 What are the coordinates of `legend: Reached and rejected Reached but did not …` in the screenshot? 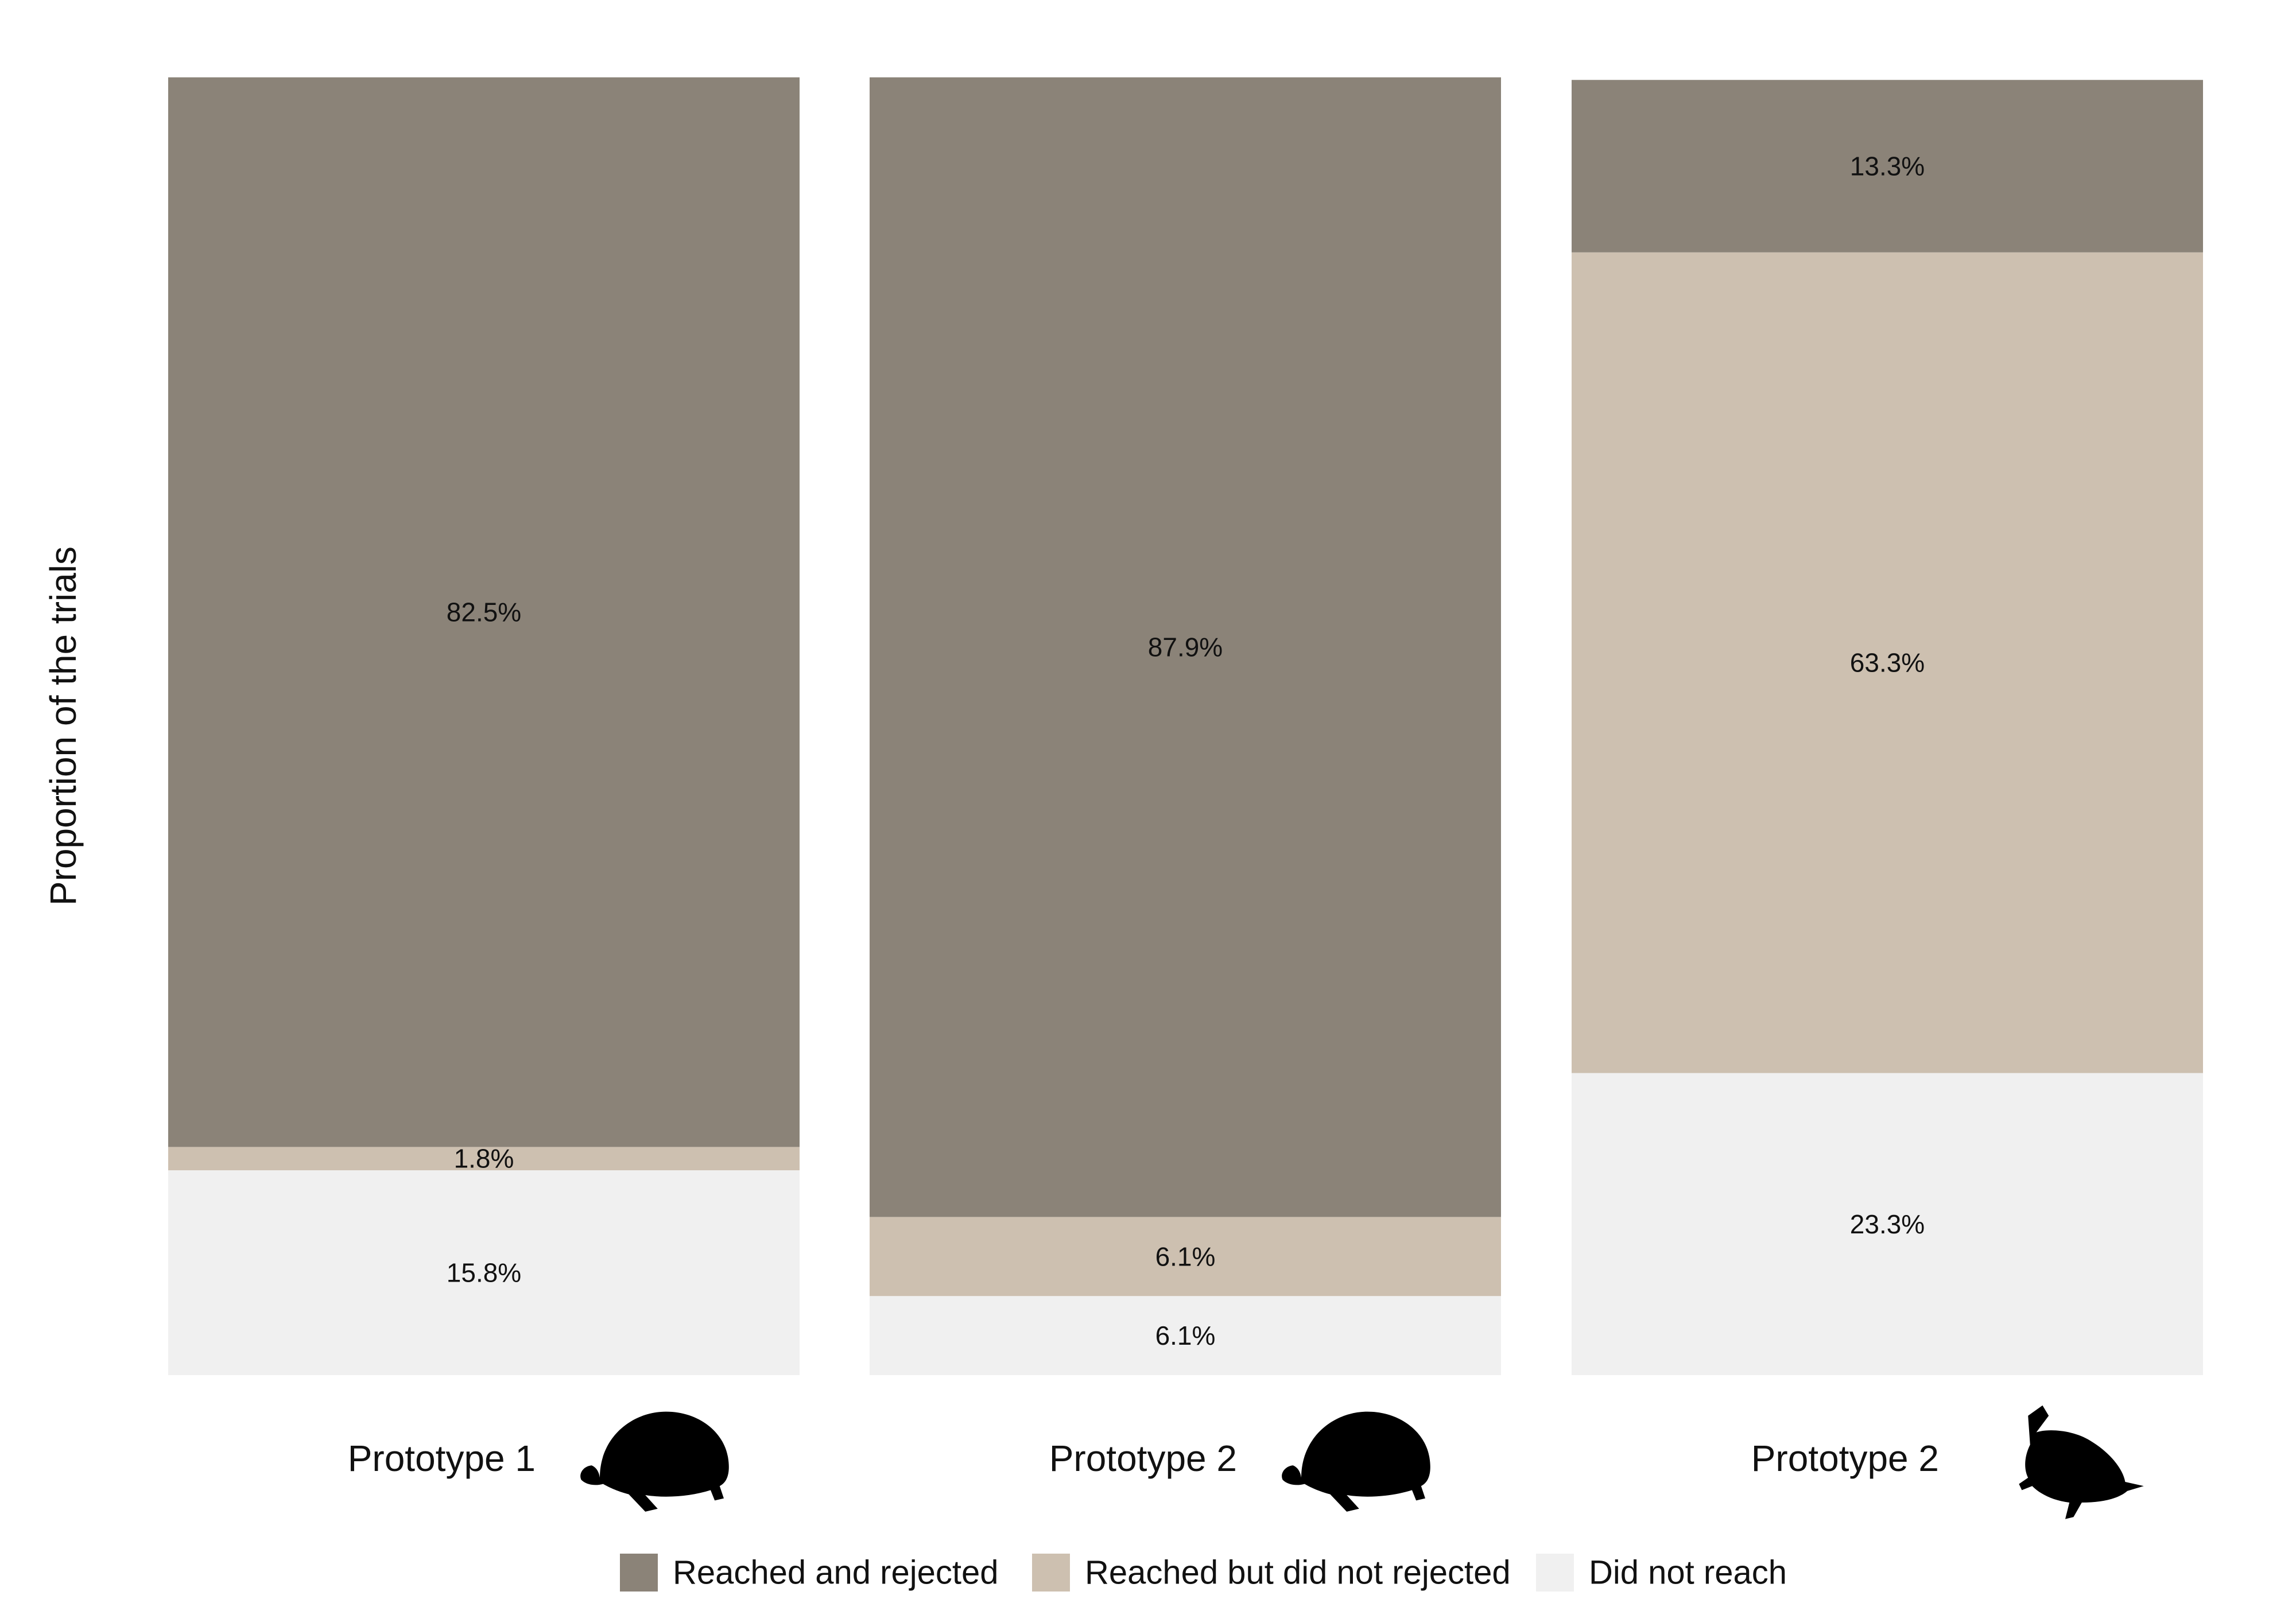 It's located at (1203, 1573).